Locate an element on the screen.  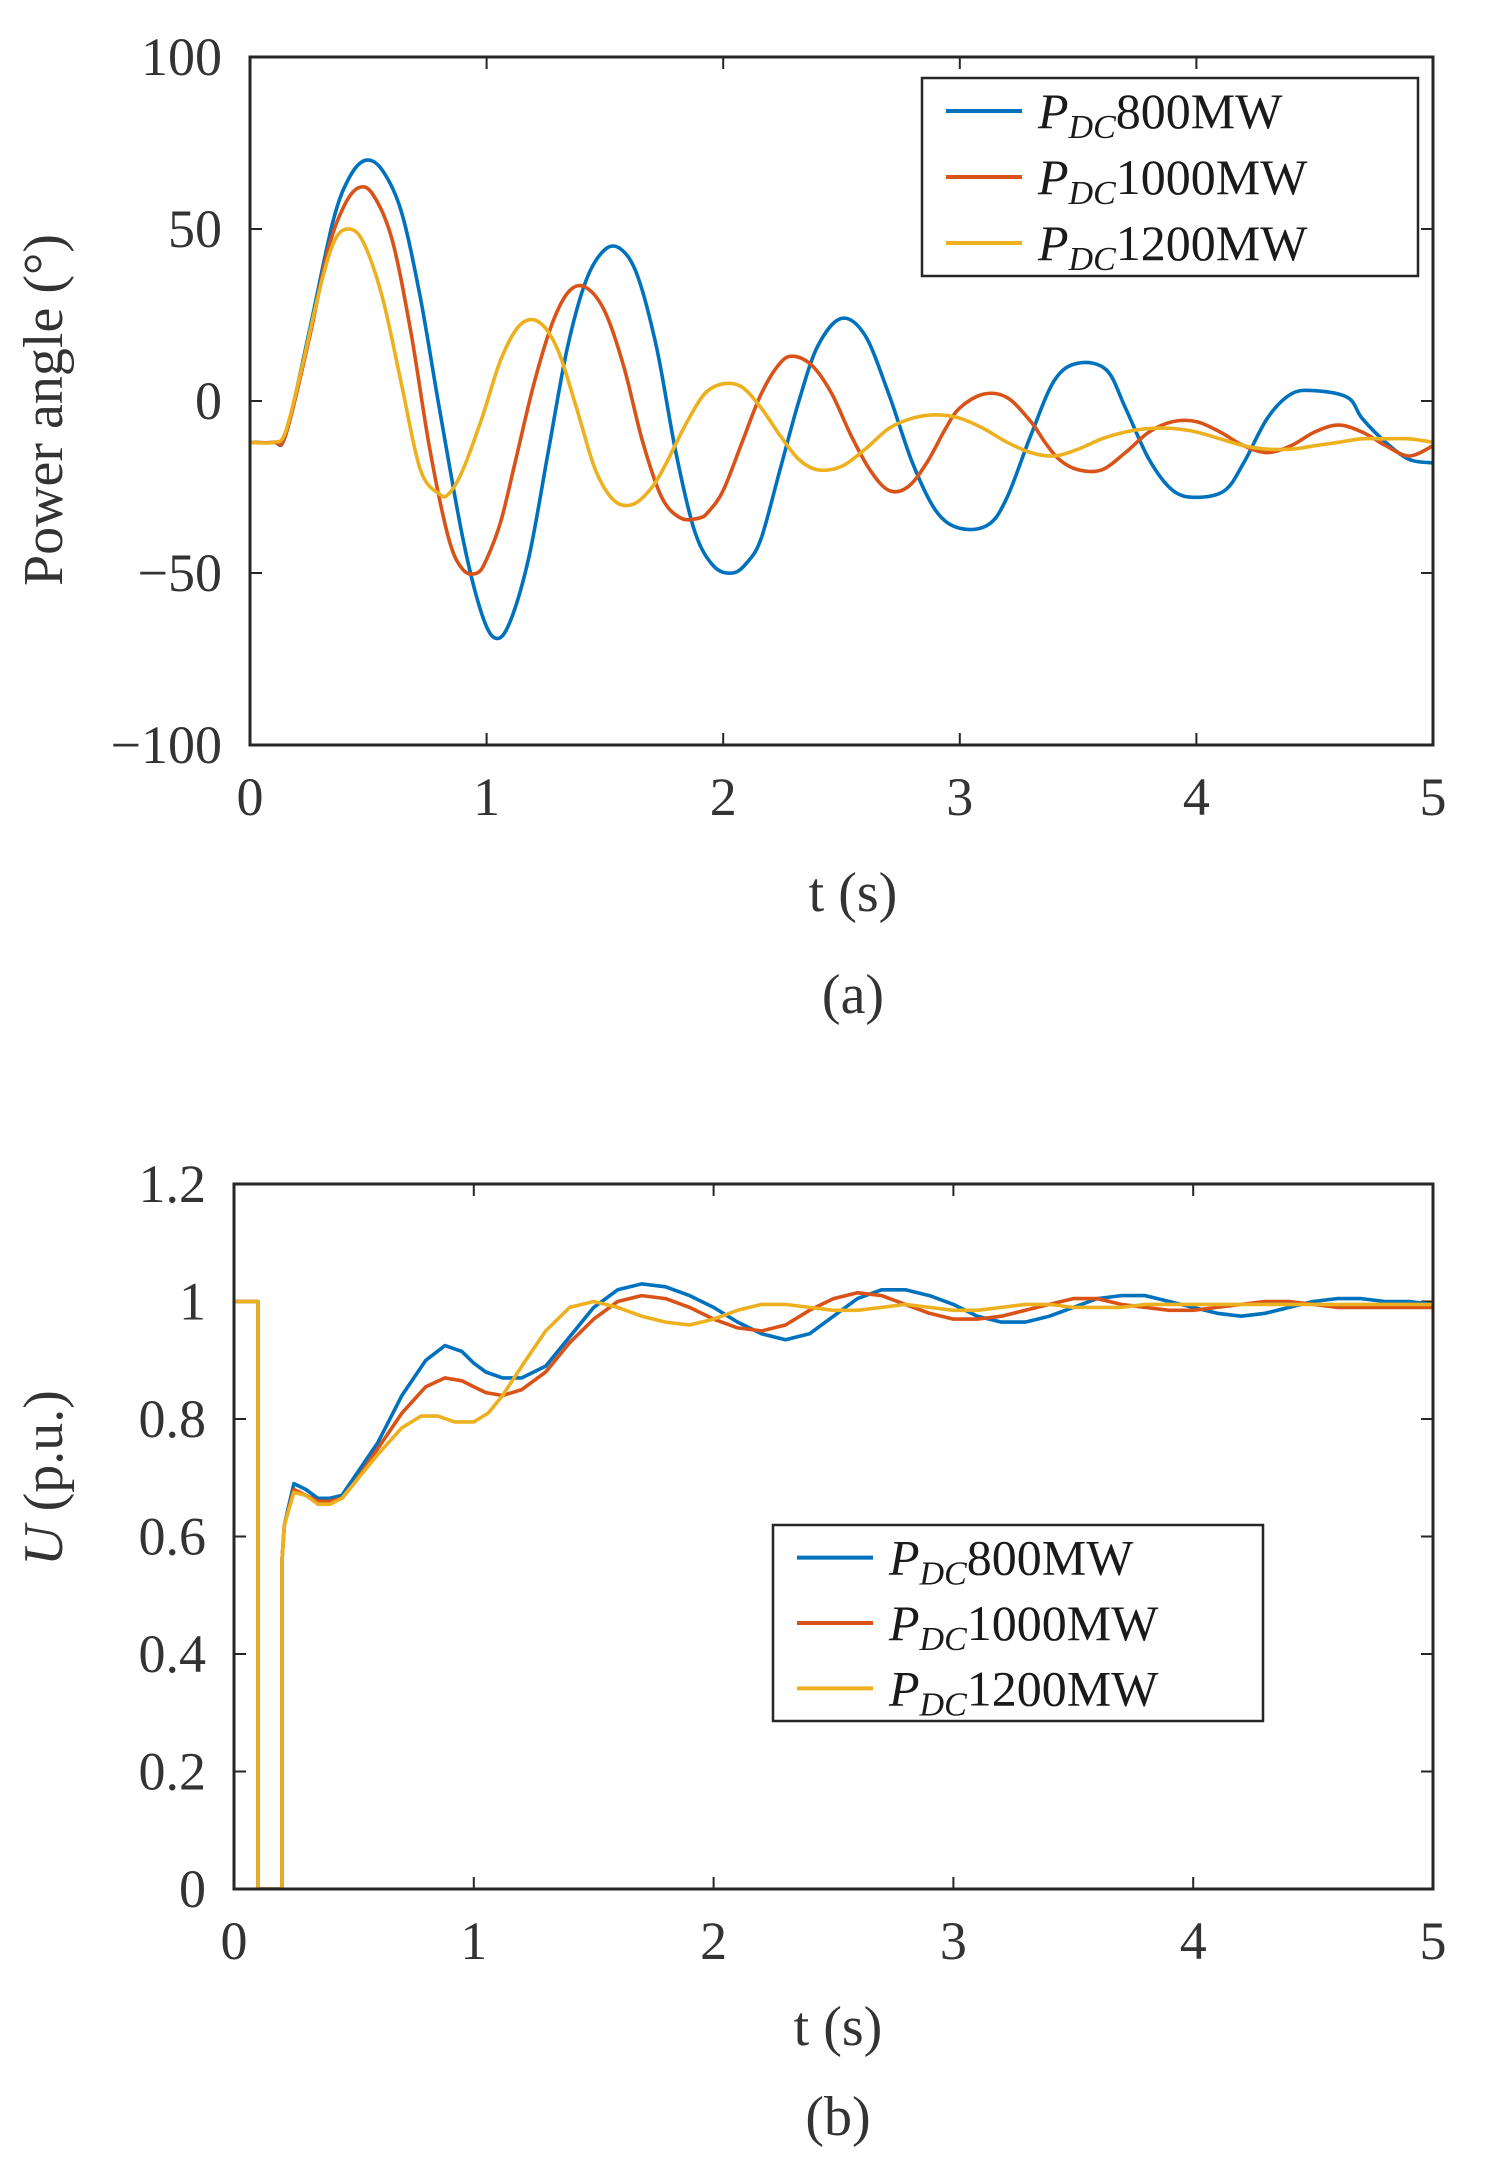
chart-b-x-tick-label: 5 is located at coordinates (1433, 1941).